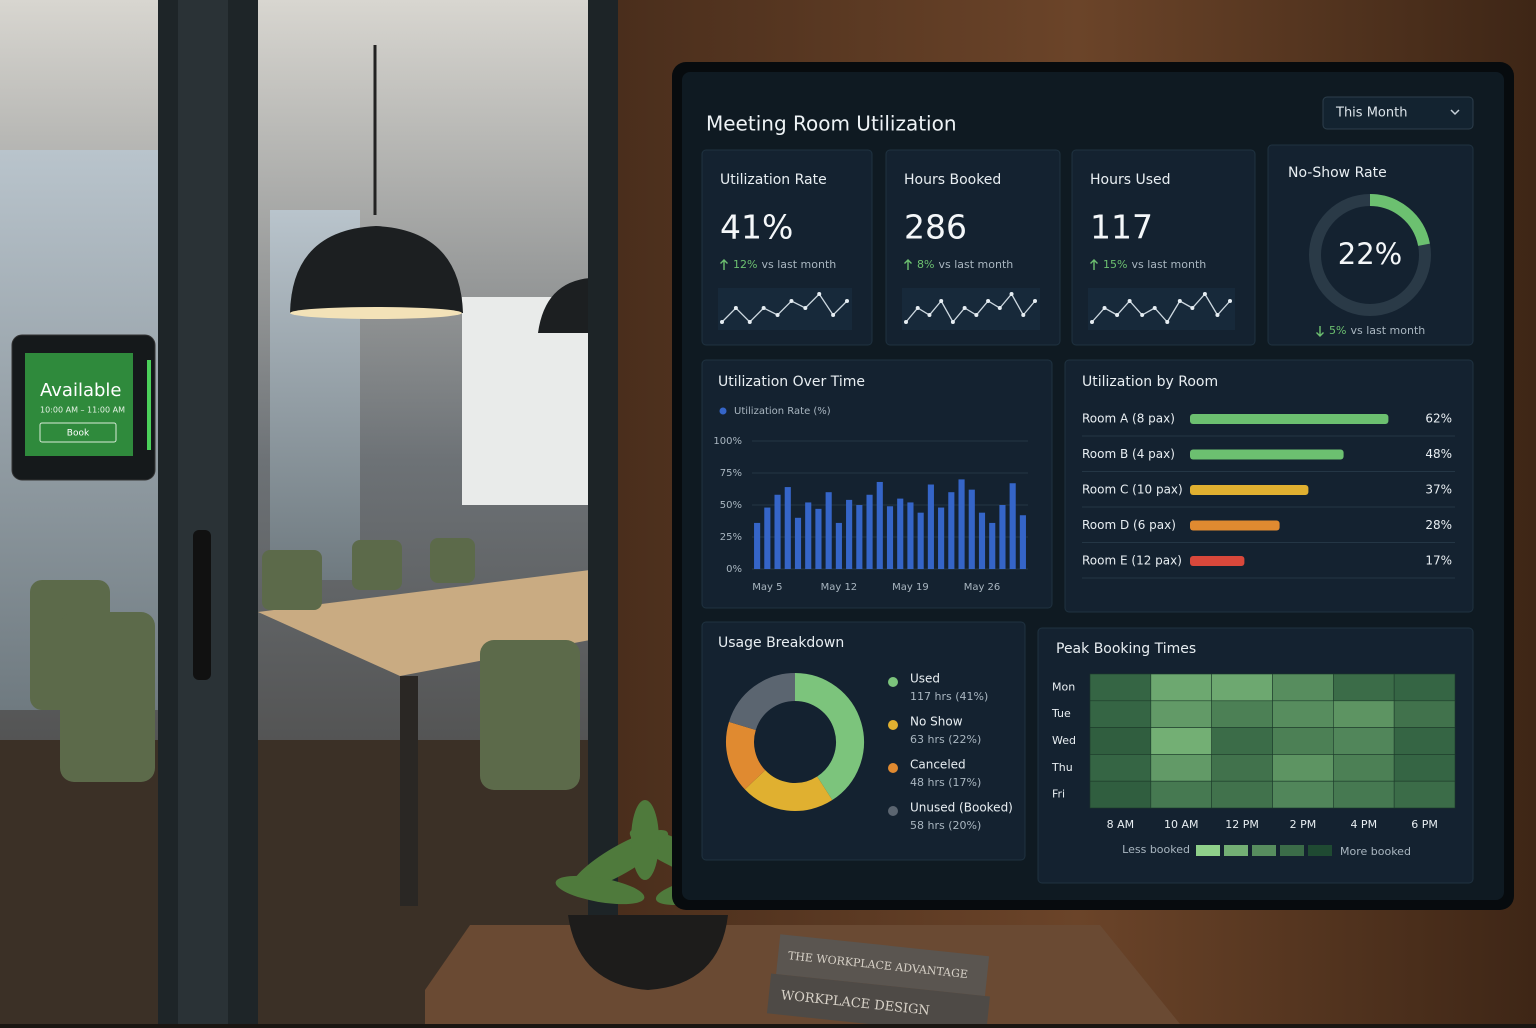 This screenshot has height=1028, width=1536. Describe the element at coordinates (925, 264) in the screenshot. I see `kpi-change: 8%` at that location.